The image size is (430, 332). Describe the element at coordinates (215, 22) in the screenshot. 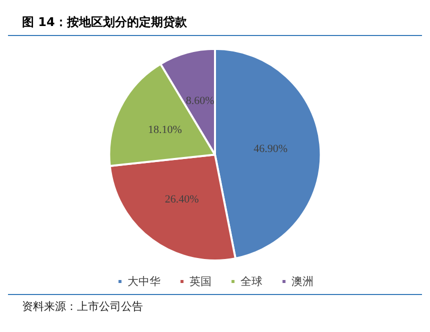

I see `chart-title: 图 14：按地区划分的定期贷款` at that location.